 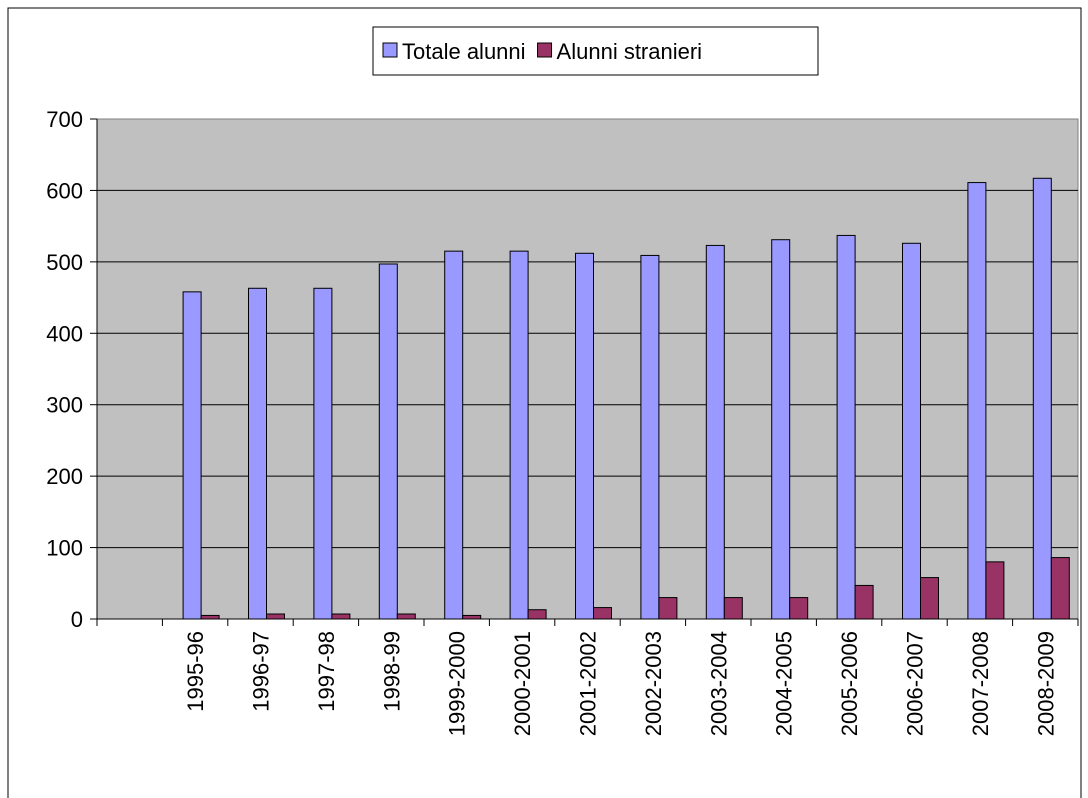 What do you see at coordinates (195, 671) in the screenshot?
I see `x-tick-label: 1995-96` at bounding box center [195, 671].